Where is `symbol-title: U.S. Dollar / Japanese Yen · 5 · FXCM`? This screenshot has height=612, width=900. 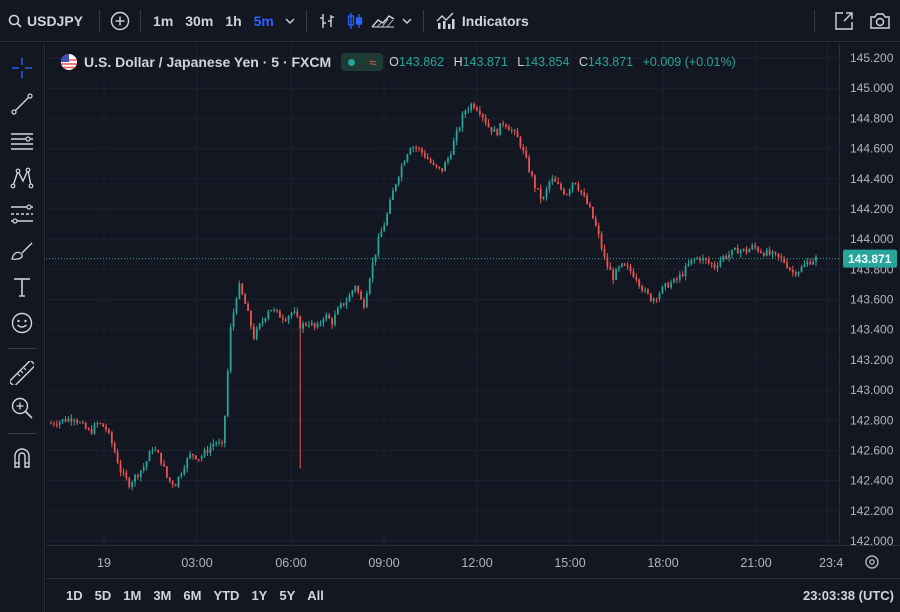 symbol-title: U.S. Dollar / Japanese Yen · 5 · FXCM is located at coordinates (208, 62).